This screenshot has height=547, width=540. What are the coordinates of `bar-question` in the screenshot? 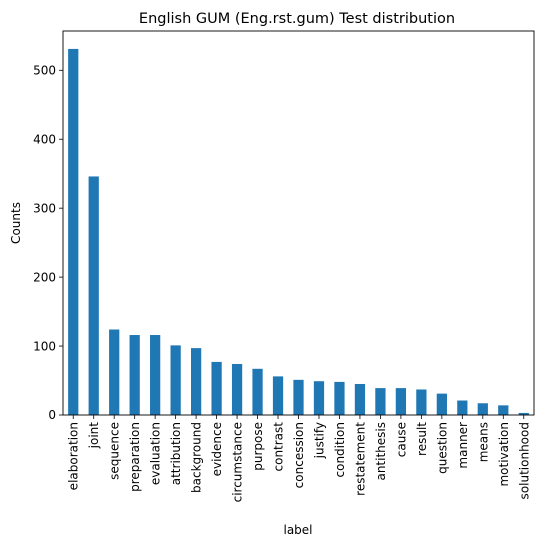 It's located at (441, 404).